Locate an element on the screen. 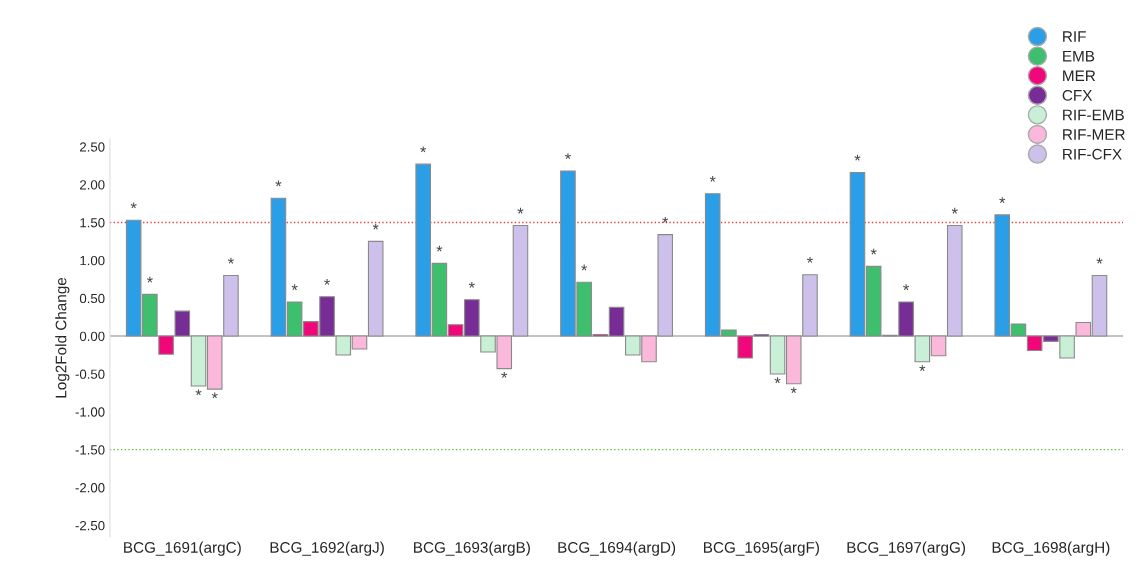 This screenshot has height=568, width=1145. y-tick-label: -0.50 is located at coordinates (90, 374).